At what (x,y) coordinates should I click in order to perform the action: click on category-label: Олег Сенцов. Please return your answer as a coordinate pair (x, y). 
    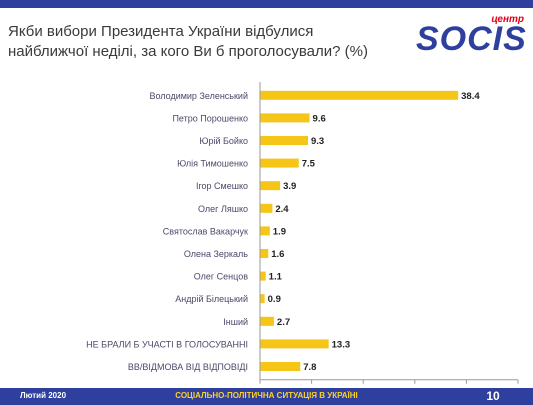
    Looking at the image, I should click on (221, 277).